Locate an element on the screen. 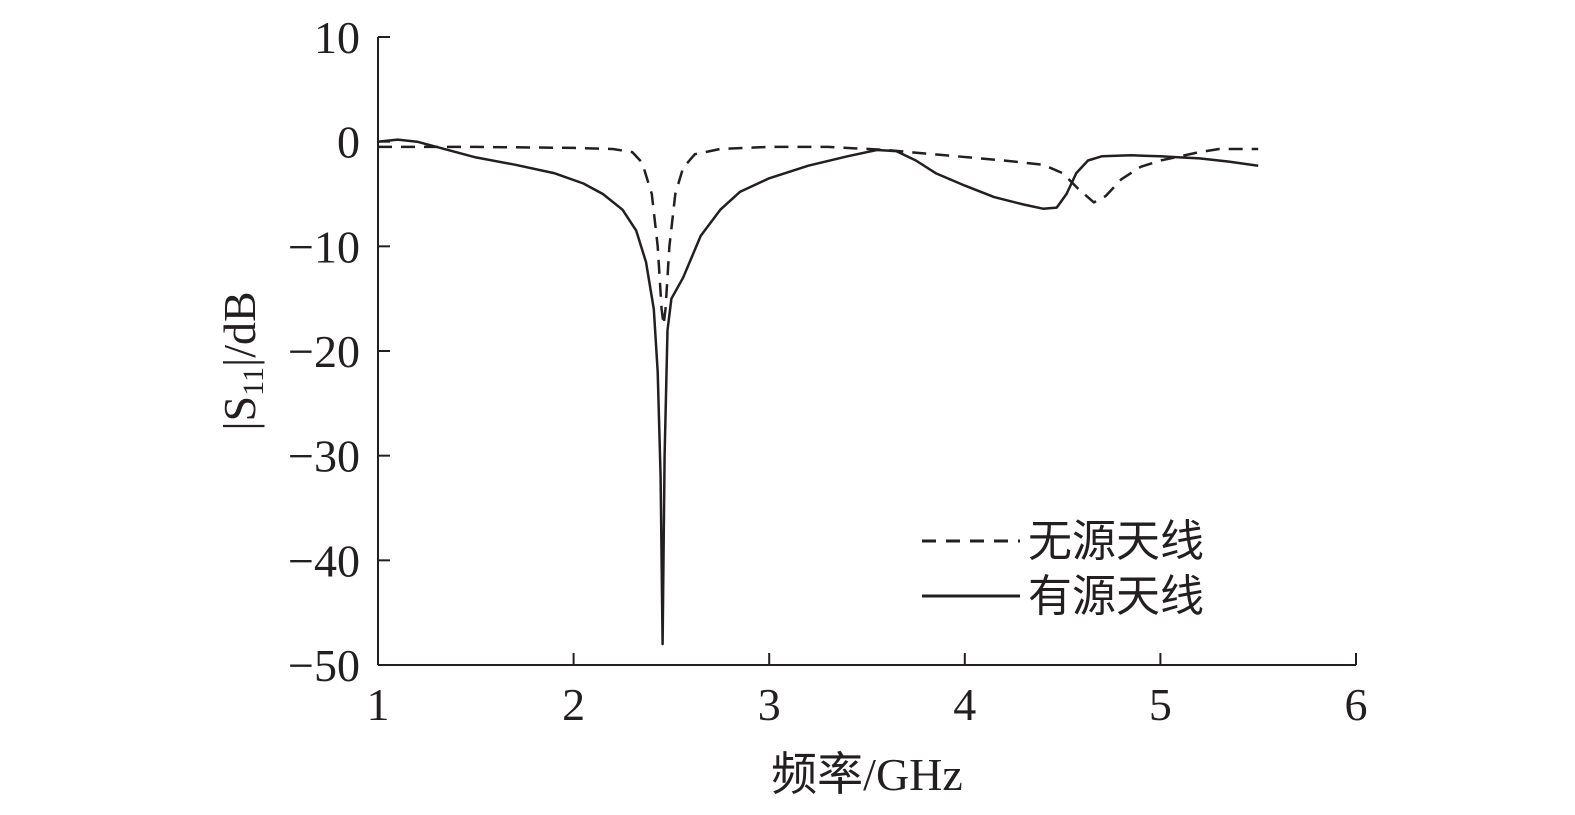  series-line-passive is located at coordinates (818, 236).